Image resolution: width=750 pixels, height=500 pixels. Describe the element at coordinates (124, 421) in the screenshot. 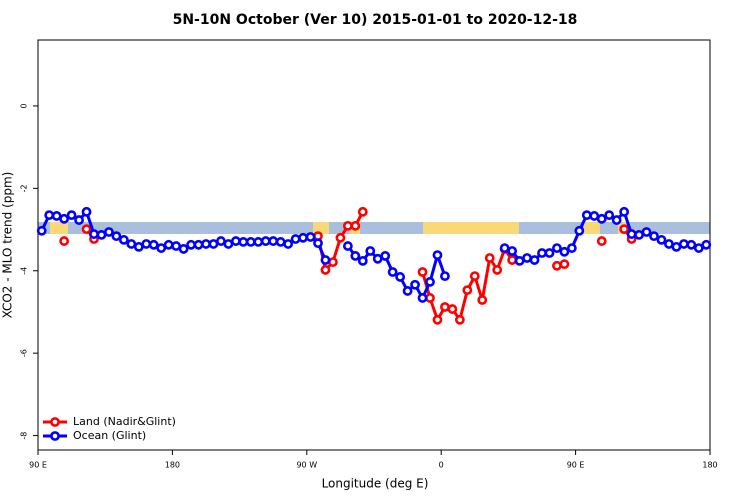

I see `legend-label: Land (Nadir&Glint)` at that location.